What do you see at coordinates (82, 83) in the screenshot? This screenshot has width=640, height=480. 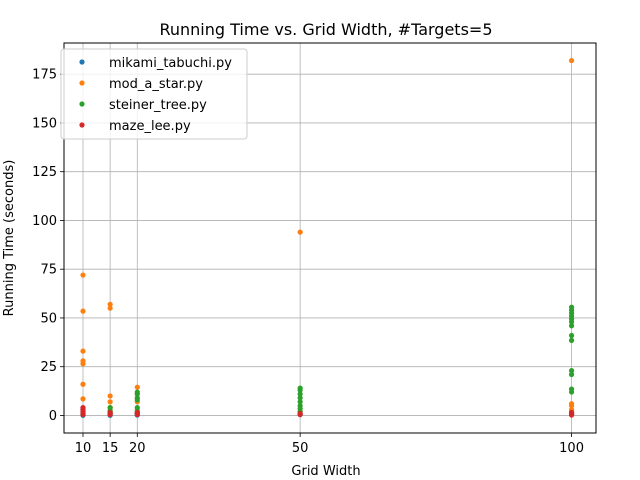 I see `legend-marker-mod-a-star` at bounding box center [82, 83].